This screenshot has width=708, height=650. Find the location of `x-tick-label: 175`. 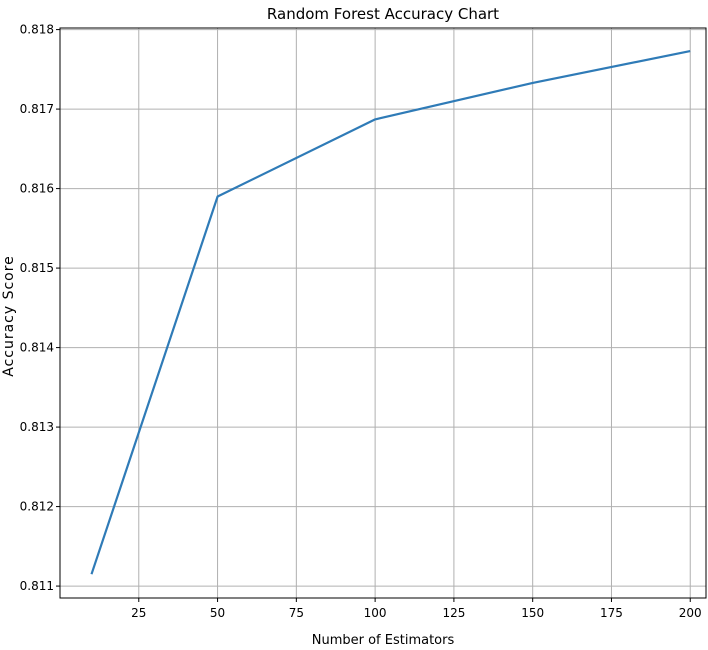

x-tick-label: 175 is located at coordinates (611, 613).